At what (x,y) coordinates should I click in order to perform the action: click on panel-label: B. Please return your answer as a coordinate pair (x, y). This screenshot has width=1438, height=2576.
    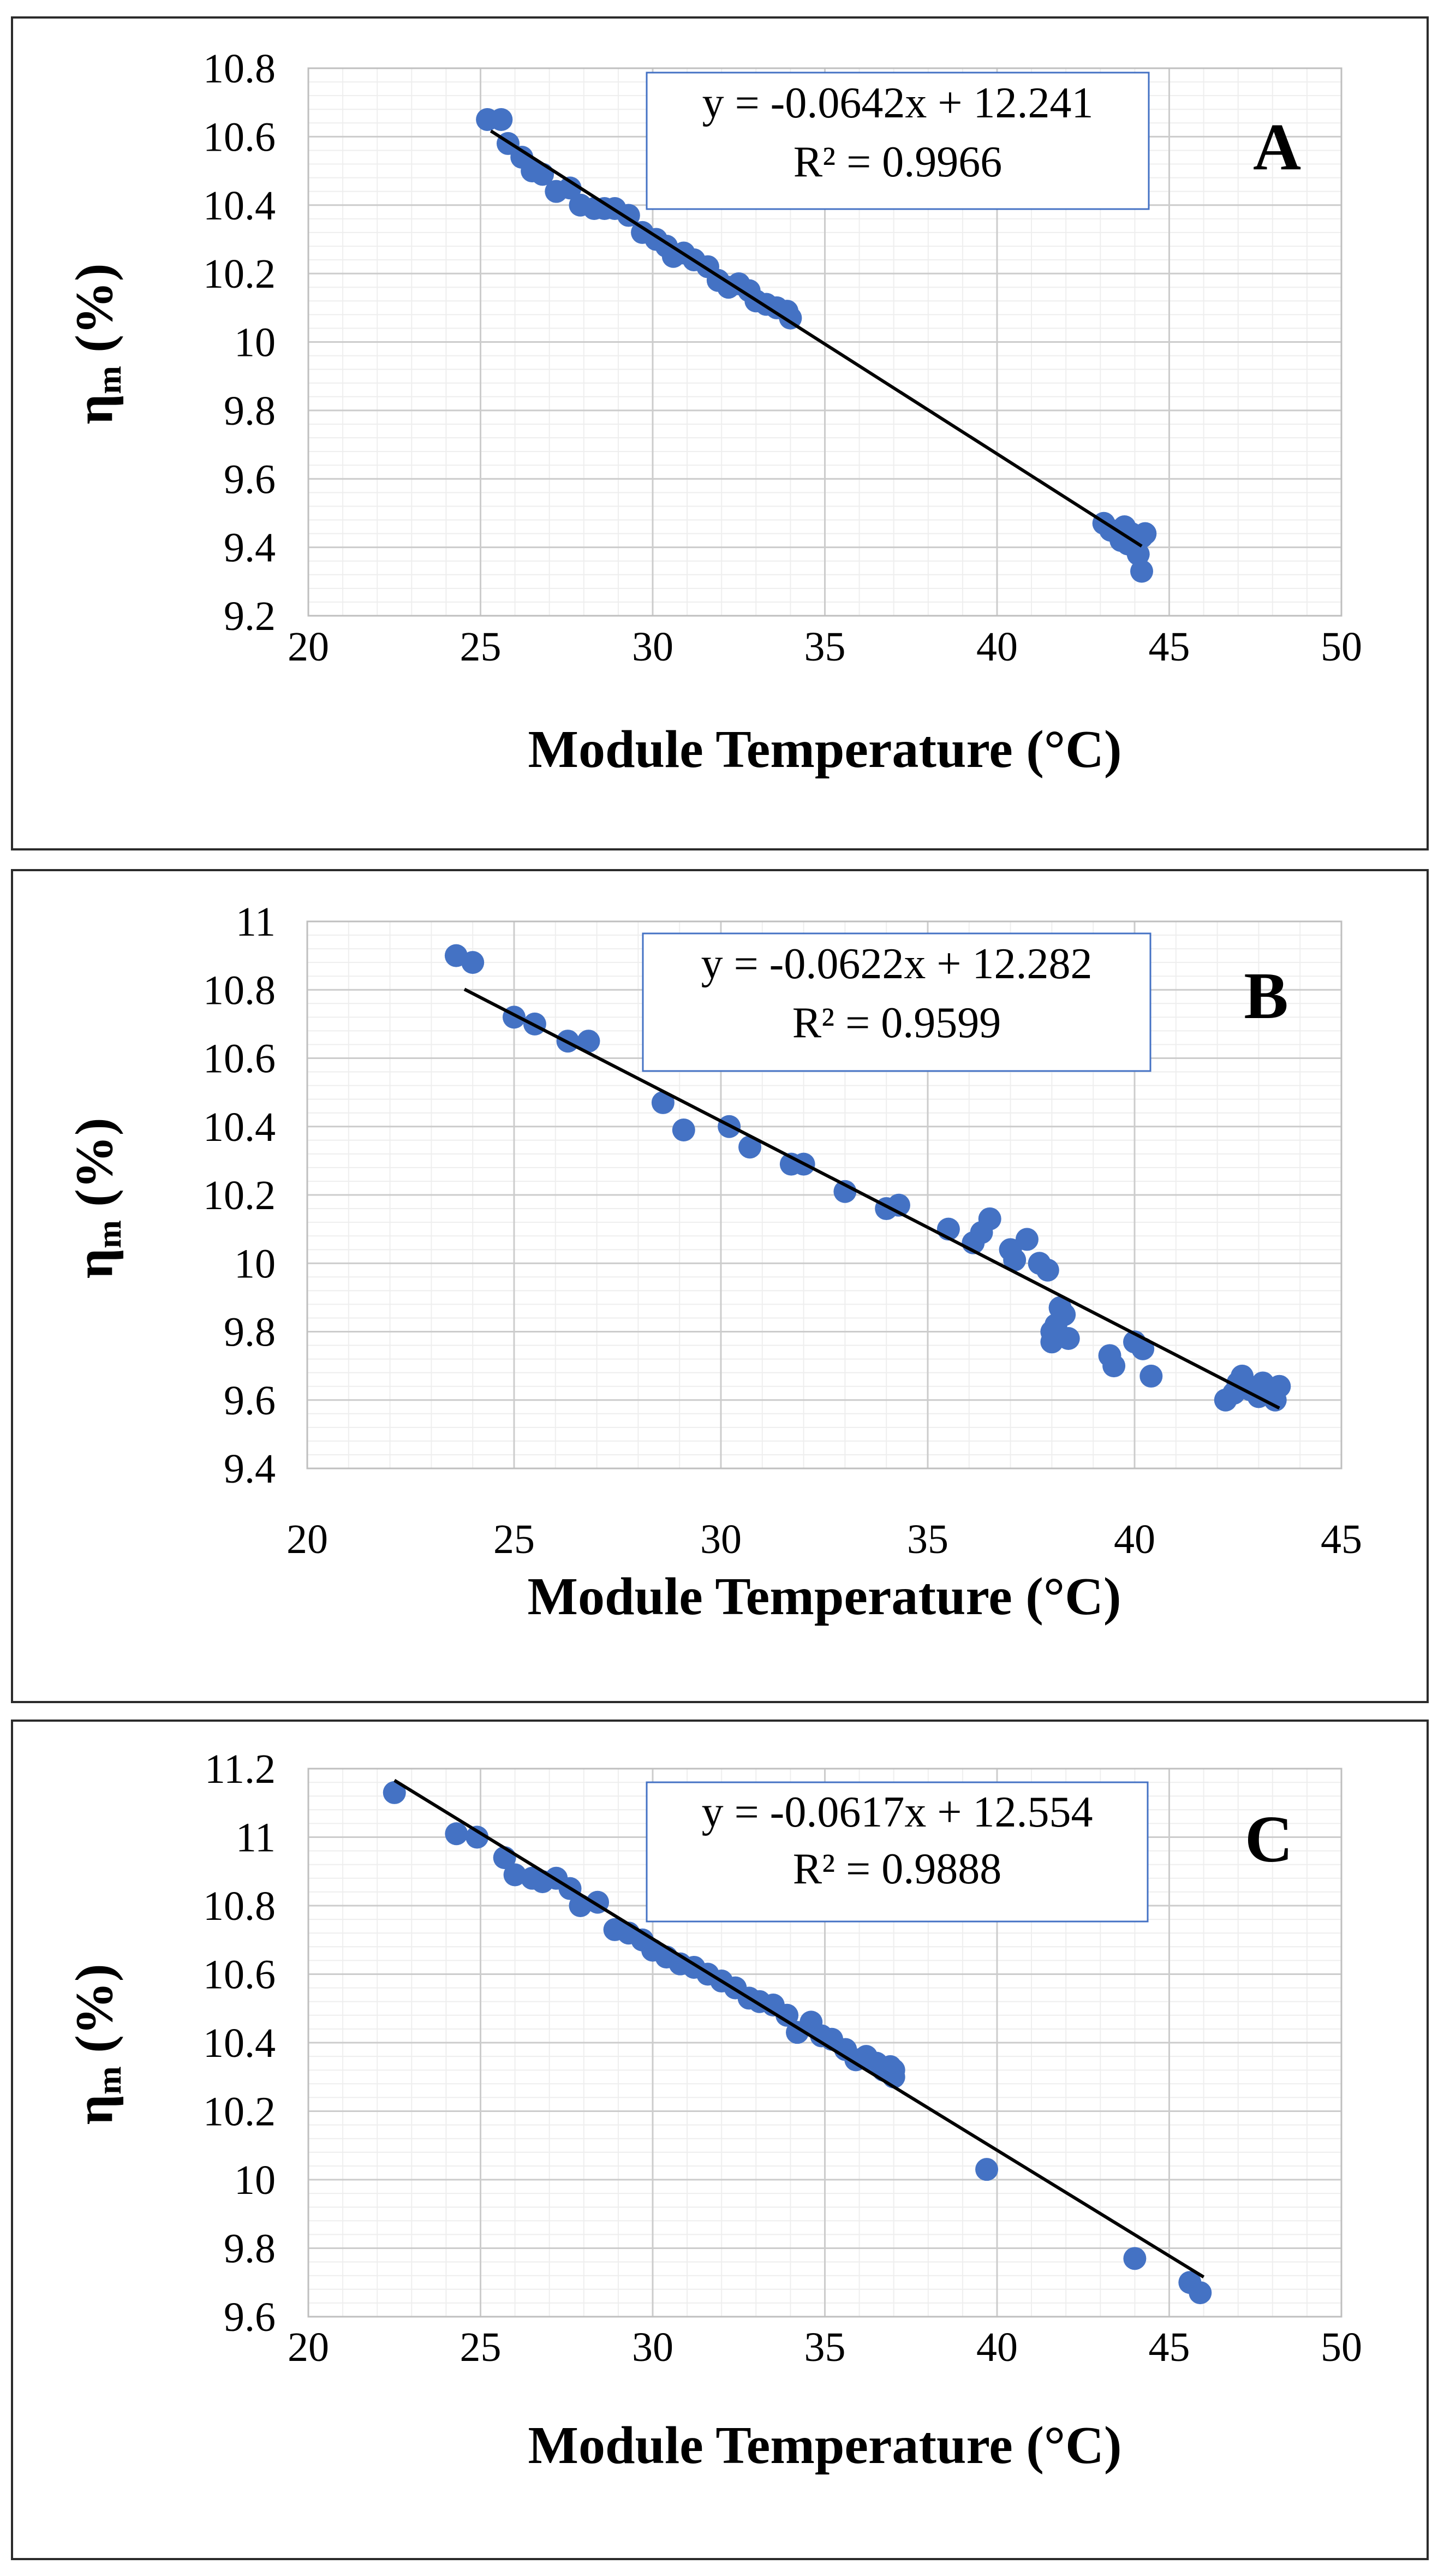
    Looking at the image, I should click on (1266, 996).